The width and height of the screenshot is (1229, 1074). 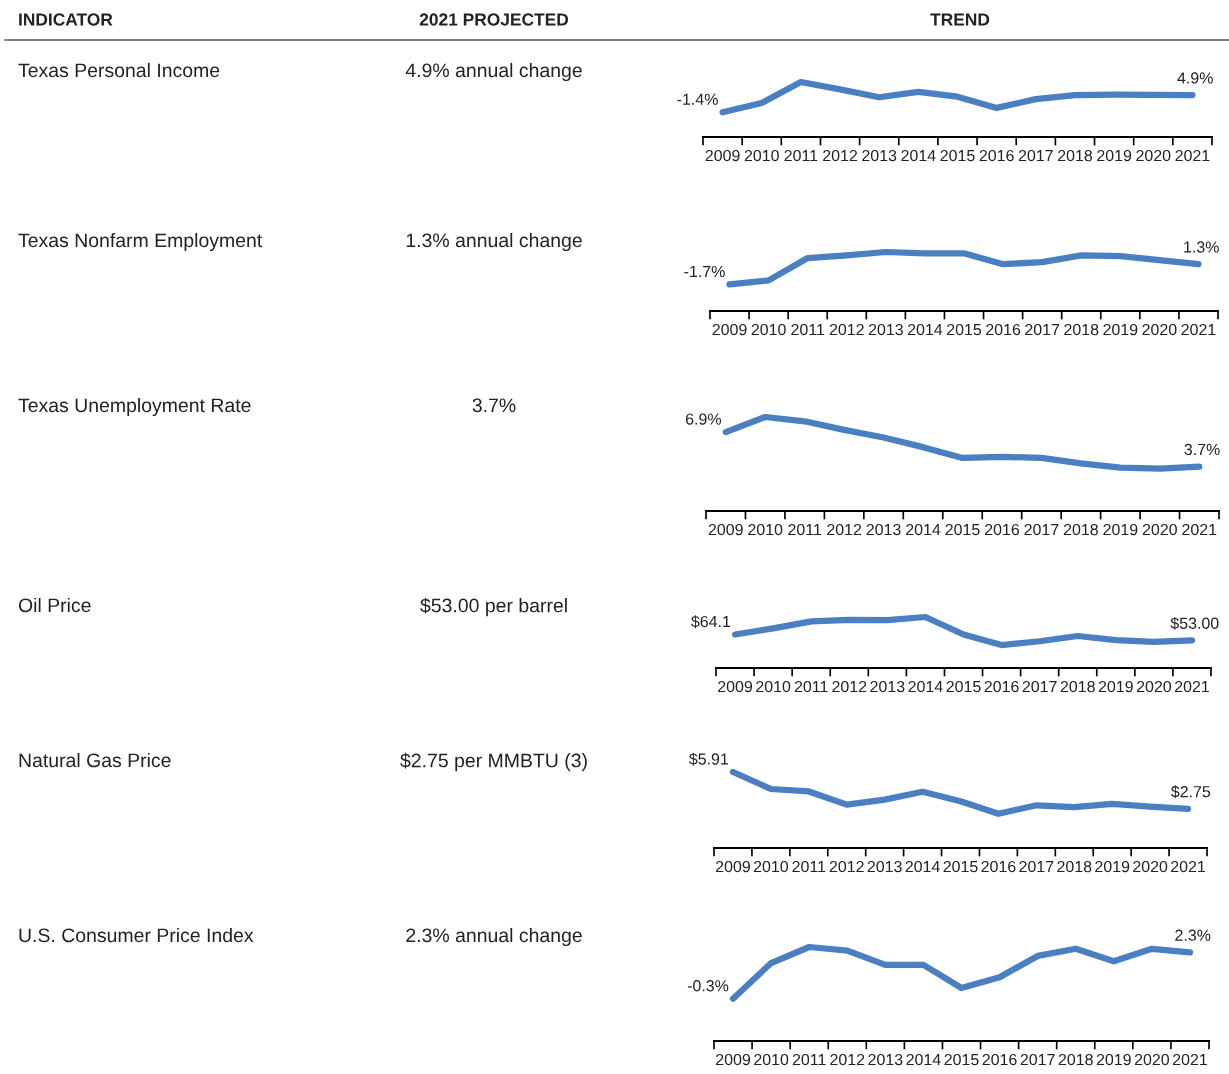 What do you see at coordinates (1202, 449) in the screenshot?
I see `data-label: 3.7%` at bounding box center [1202, 449].